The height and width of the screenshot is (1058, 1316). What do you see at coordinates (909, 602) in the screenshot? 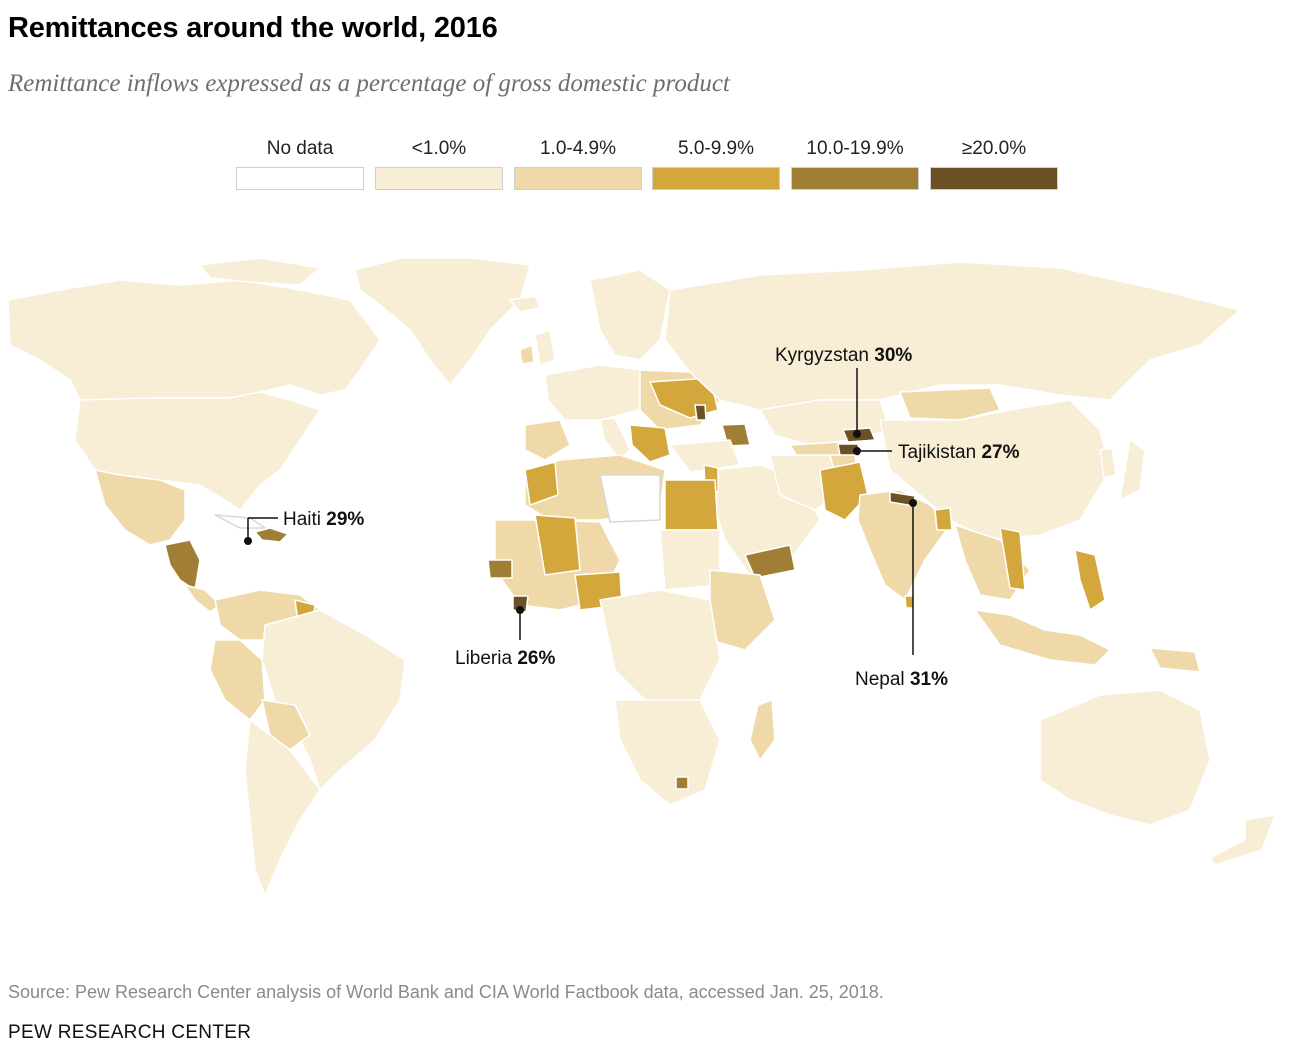
I see `region-sri-lanka` at bounding box center [909, 602].